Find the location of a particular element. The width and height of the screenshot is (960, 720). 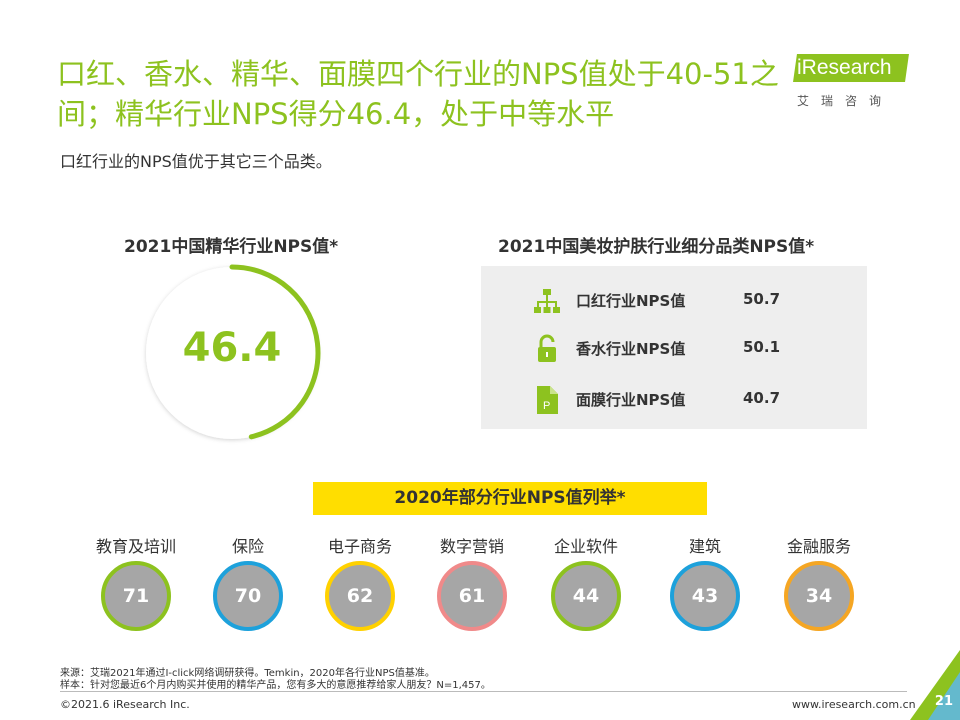

industry-nps-circle: 62 is located at coordinates (360, 596).